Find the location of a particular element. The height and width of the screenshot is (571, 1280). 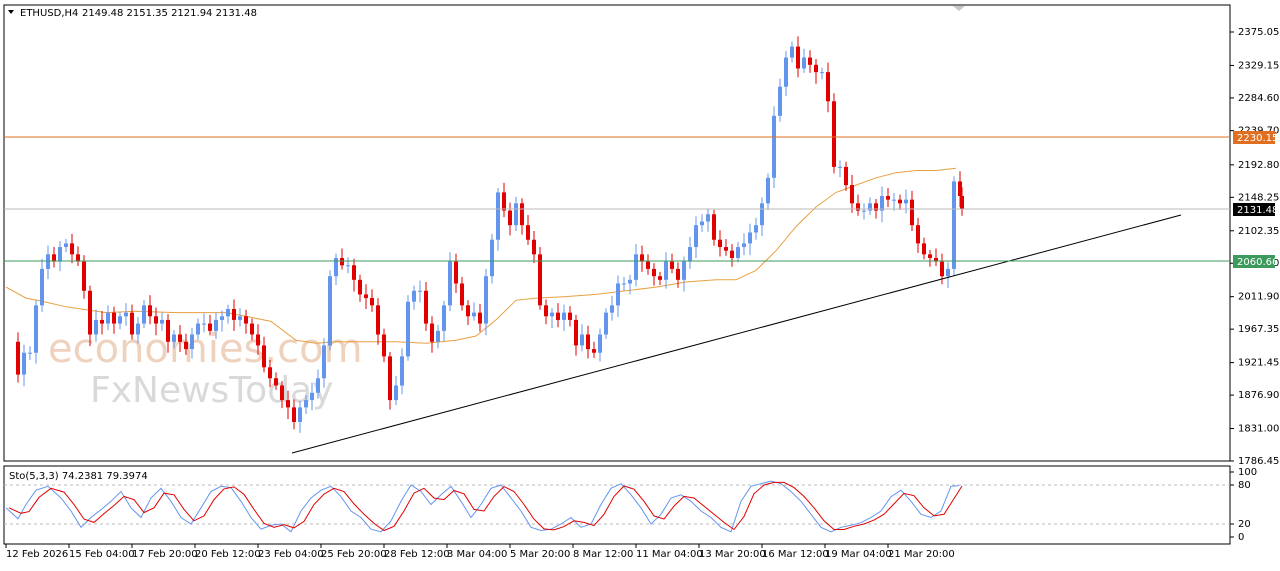

stochastic-signal-line is located at coordinates (485, 506).